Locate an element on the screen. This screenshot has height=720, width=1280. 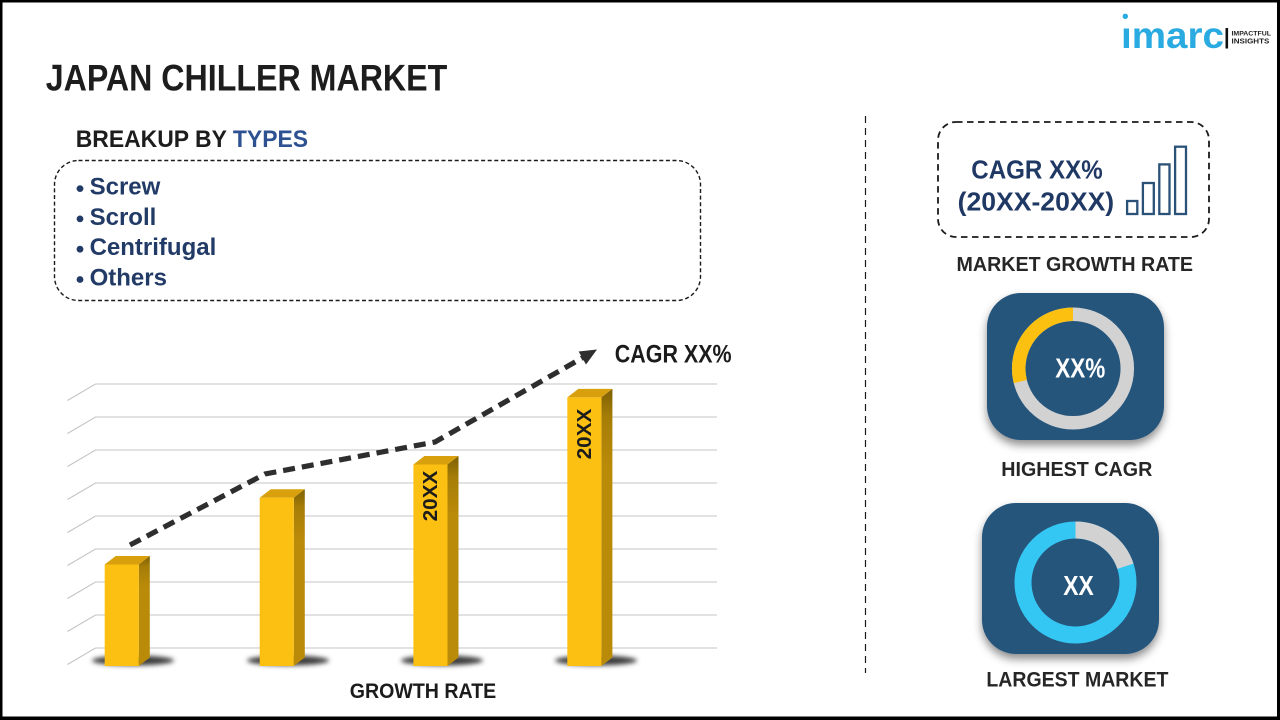
svg-text: IMPACTFUL is located at coordinates (1252, 34).